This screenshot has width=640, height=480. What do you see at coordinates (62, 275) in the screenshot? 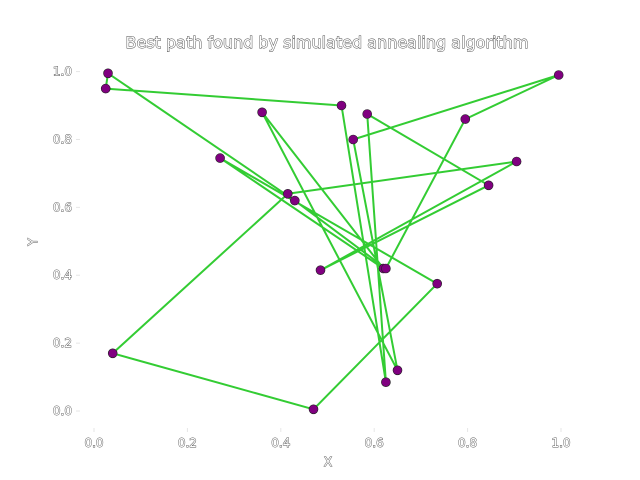
I see `y-tick-label: 0.4` at bounding box center [62, 275].